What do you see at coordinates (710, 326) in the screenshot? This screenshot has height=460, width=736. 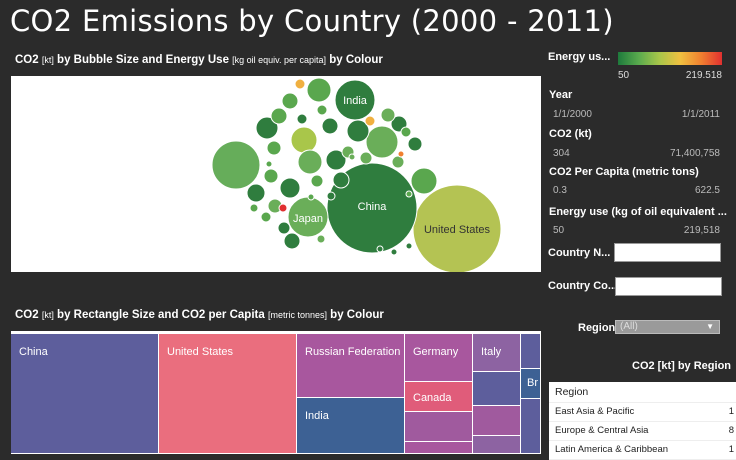 I see `chevron-down-icon: ▼` at bounding box center [710, 326].